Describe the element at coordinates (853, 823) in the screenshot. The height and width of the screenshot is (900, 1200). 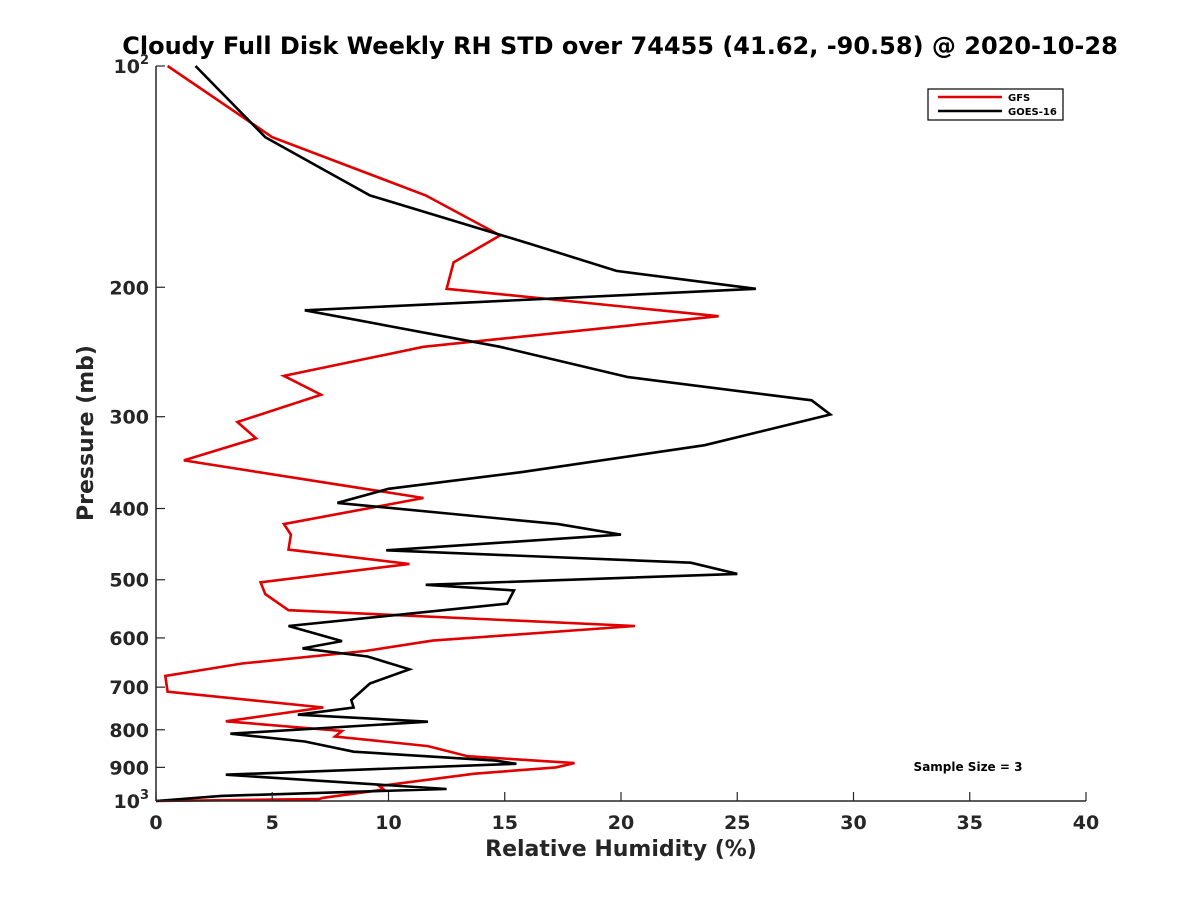
I see `x-tick-label: 30` at that location.